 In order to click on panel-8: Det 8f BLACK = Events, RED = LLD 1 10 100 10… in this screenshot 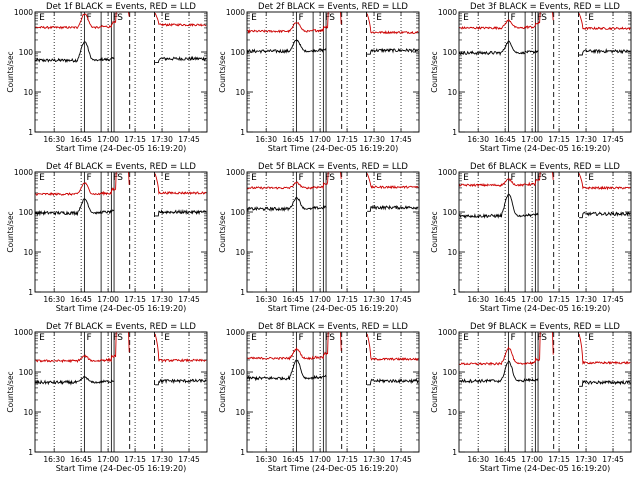, I will do `click(319, 397)`.